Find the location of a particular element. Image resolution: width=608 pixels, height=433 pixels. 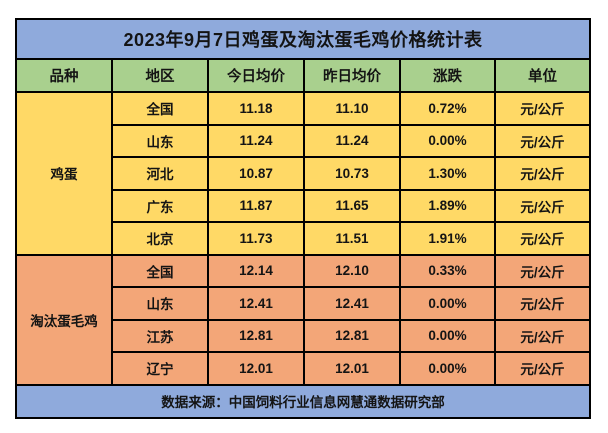

table-row: 广东 11.87 11.65 1.89% 元/公斤 is located at coordinates (304, 205).